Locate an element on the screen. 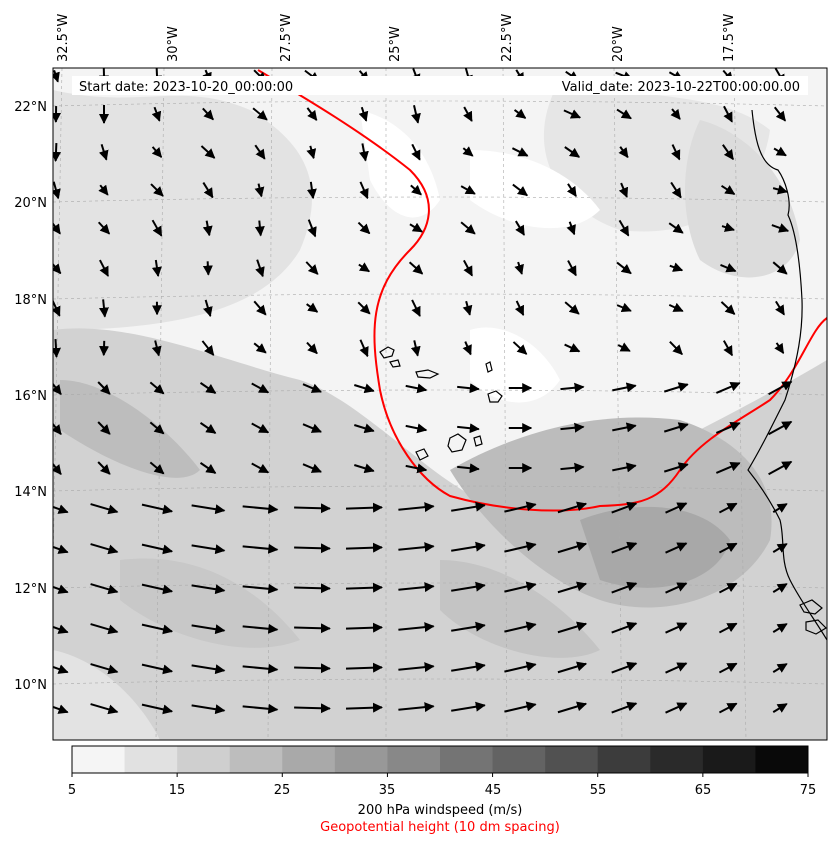 The height and width of the screenshot is (843, 837). info-box is located at coordinates (440, 85).